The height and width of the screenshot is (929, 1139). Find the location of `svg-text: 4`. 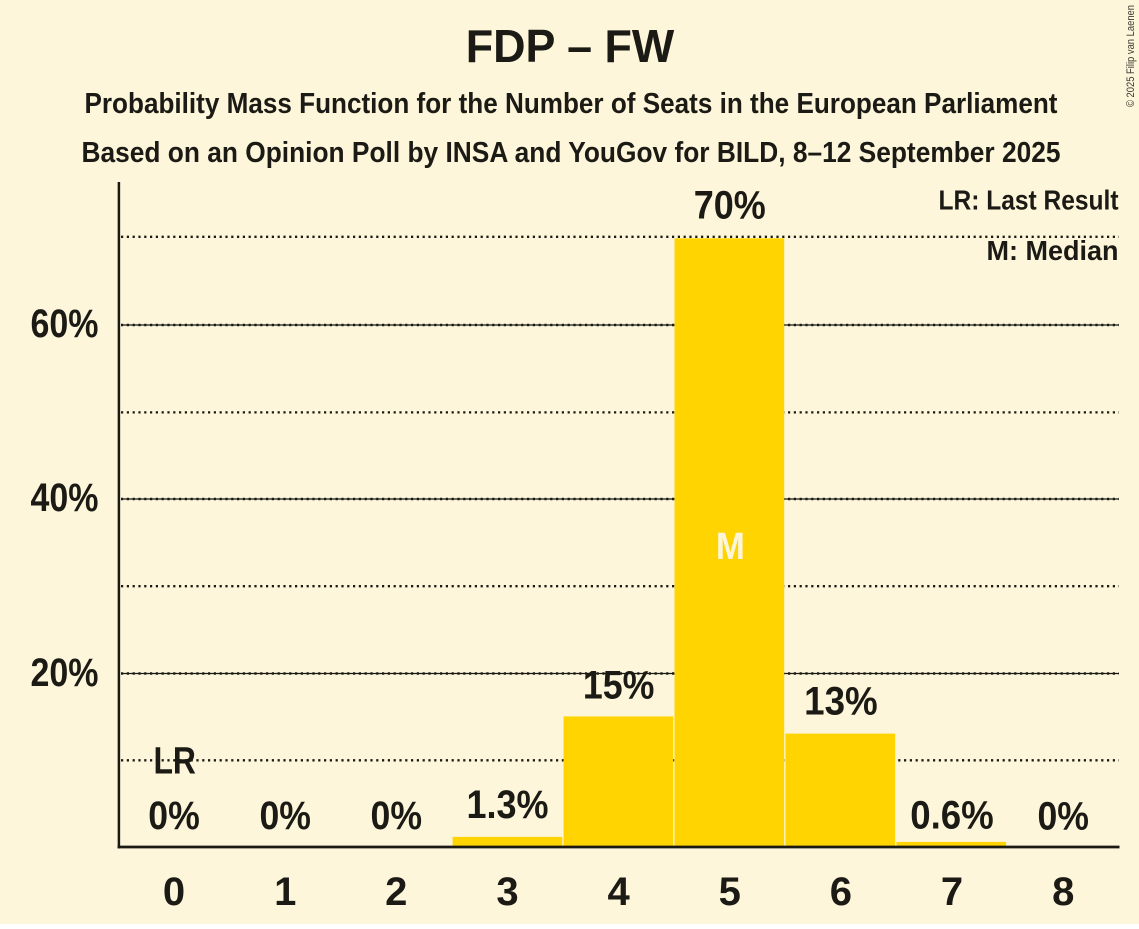

svg-text: 4 is located at coordinates (618, 892).